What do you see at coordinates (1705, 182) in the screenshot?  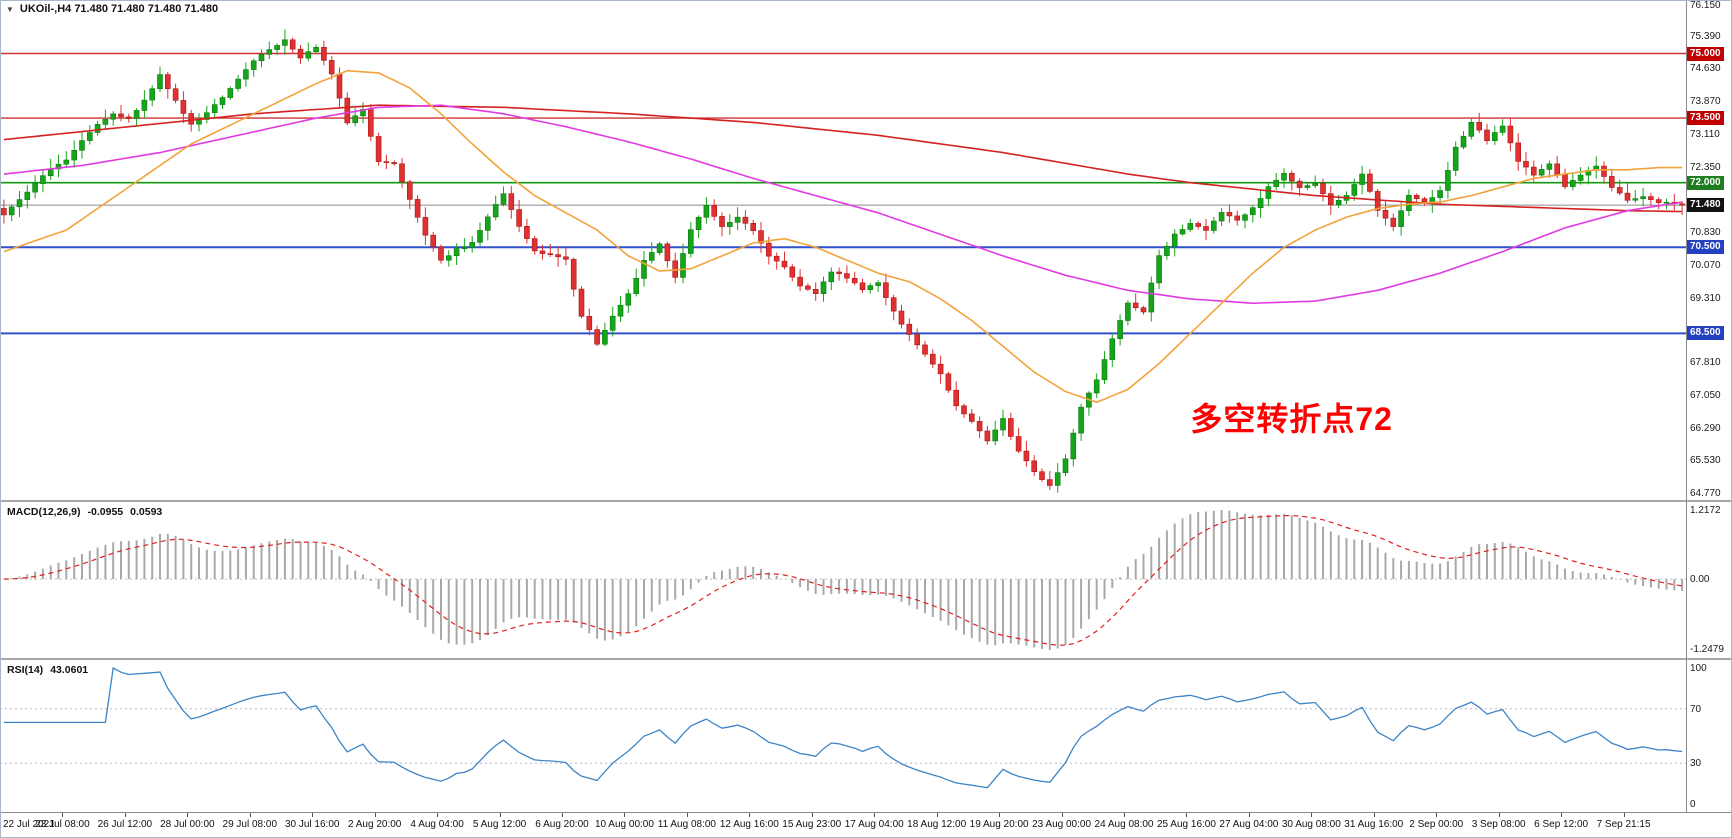 I see `price-badge-72.000: 72.000` at bounding box center [1705, 182].